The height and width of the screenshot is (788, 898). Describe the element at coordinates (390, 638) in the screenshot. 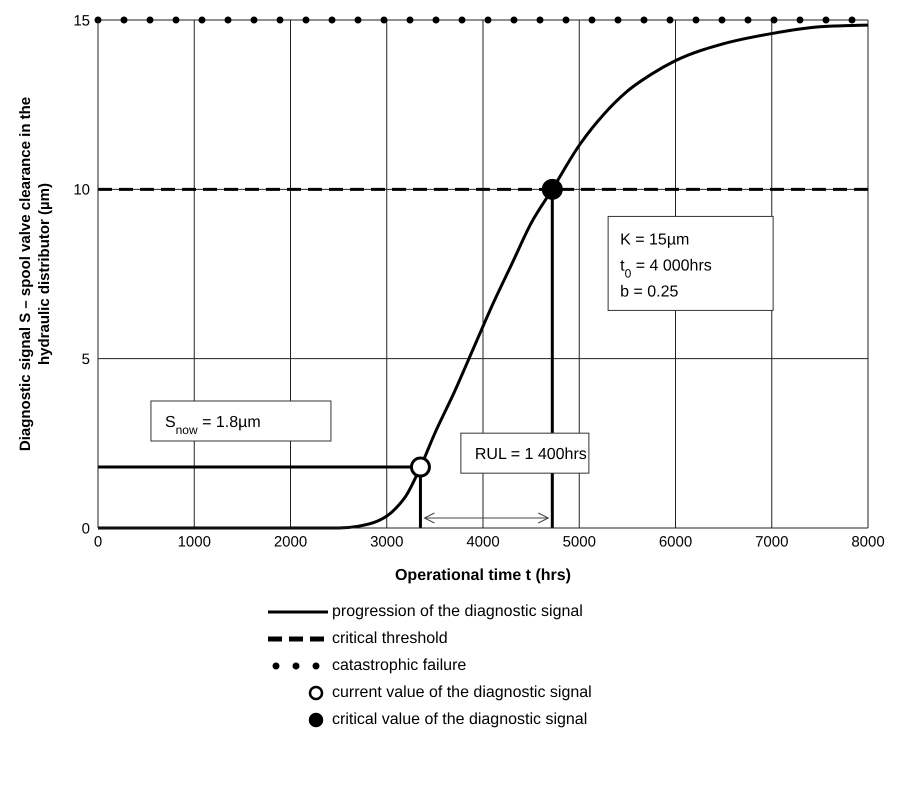

I see `legend-label: critical threshold` at that location.